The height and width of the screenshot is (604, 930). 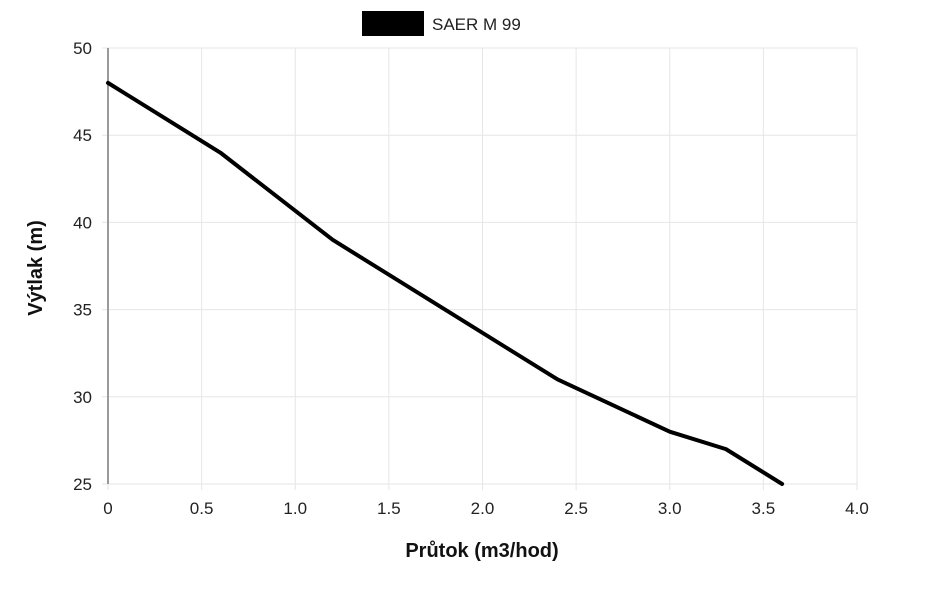 I want to click on x-tick-label: 0.5, so click(x=202, y=508).